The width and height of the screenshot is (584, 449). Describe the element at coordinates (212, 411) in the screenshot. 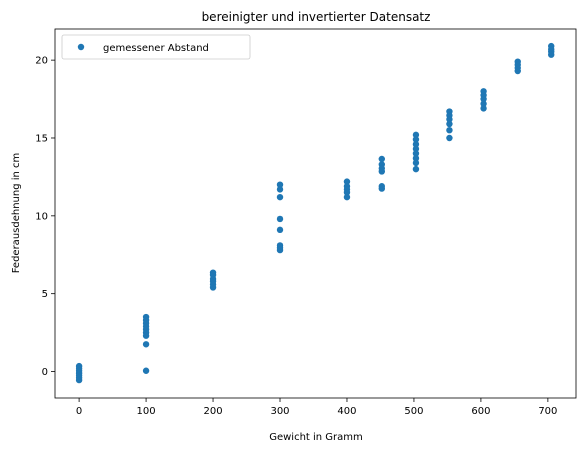

I see `x-tick-label: 200` at that location.